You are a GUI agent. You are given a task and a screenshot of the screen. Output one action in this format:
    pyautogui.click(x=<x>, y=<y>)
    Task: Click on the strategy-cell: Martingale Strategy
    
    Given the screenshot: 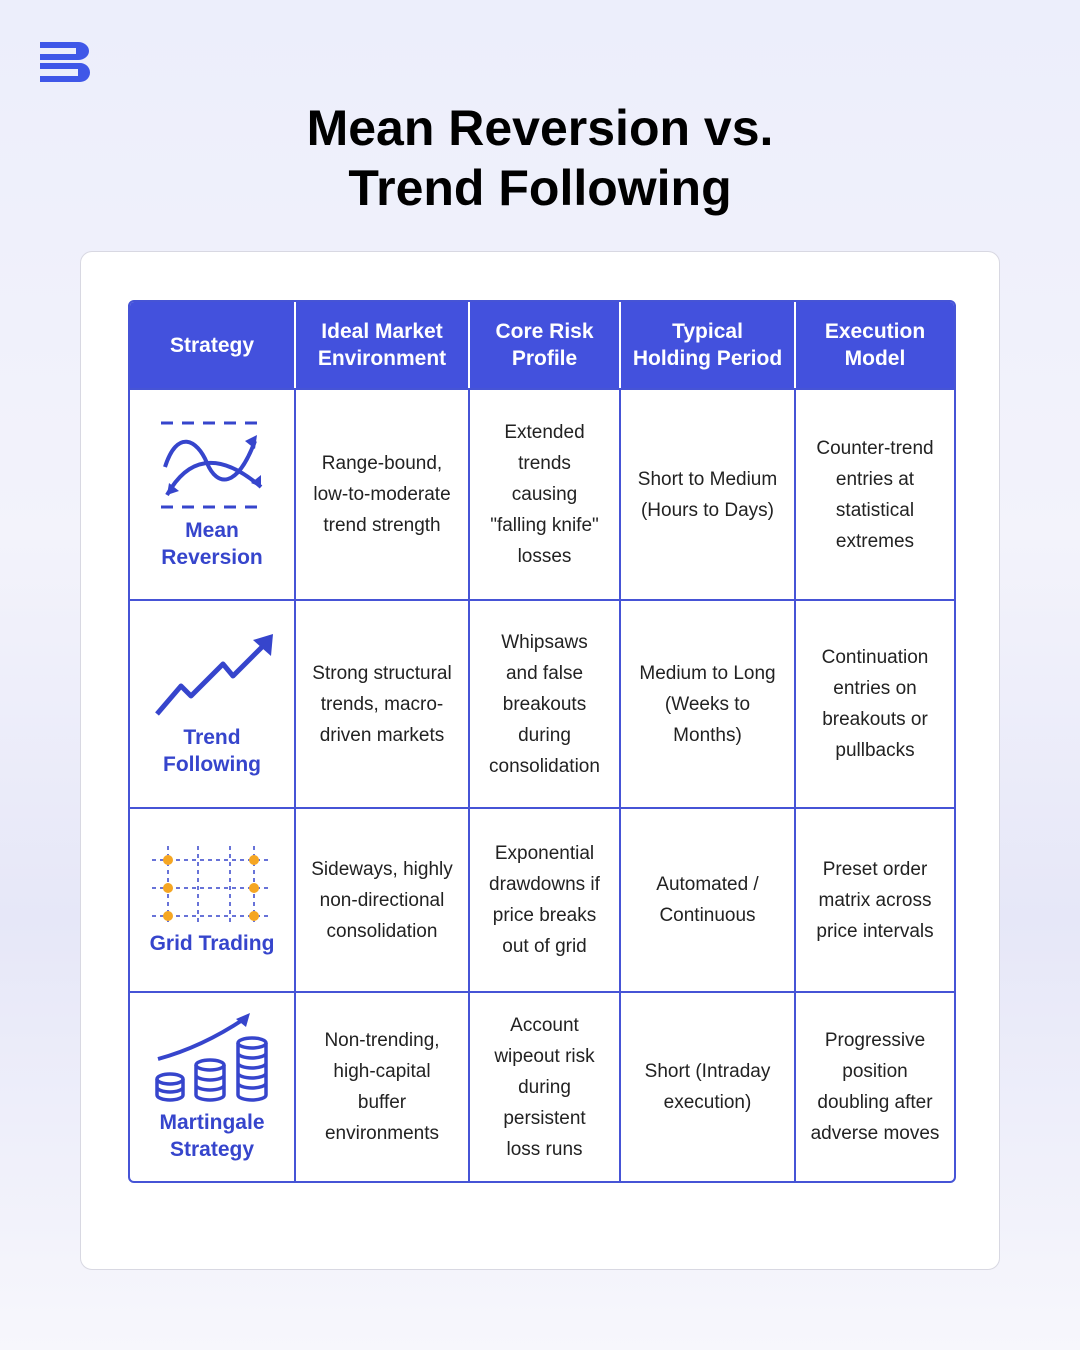 What is the action you would take?
    pyautogui.click(x=213, y=1086)
    